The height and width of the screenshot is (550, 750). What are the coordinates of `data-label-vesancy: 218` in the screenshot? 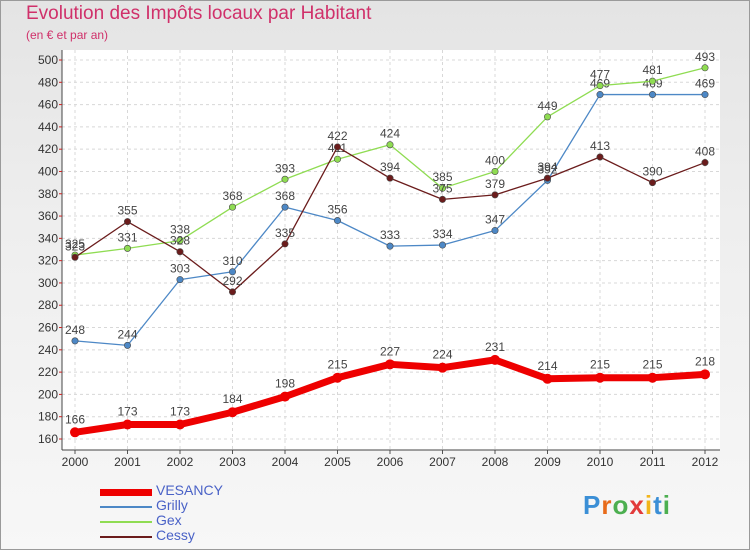 It's located at (705, 361).